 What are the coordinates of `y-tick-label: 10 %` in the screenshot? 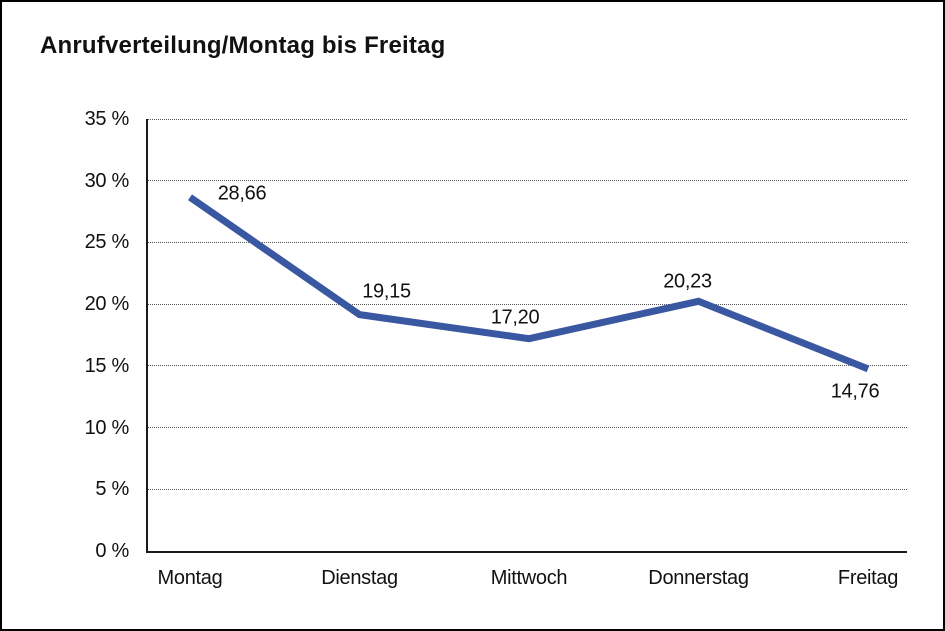 It's located at (107, 427).